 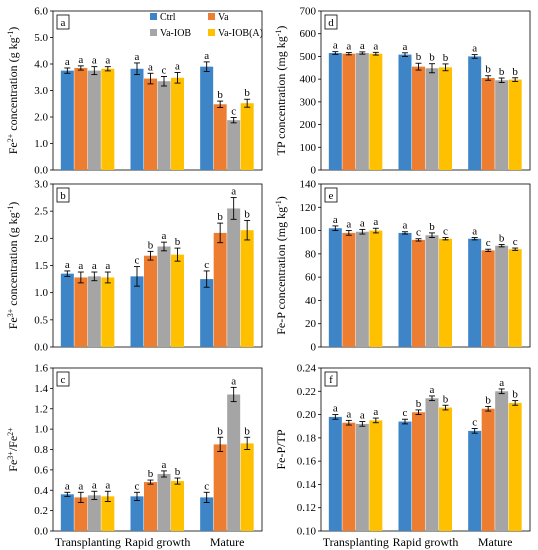 I want to click on y-tick-label: 2.0, so click(x=41, y=118).